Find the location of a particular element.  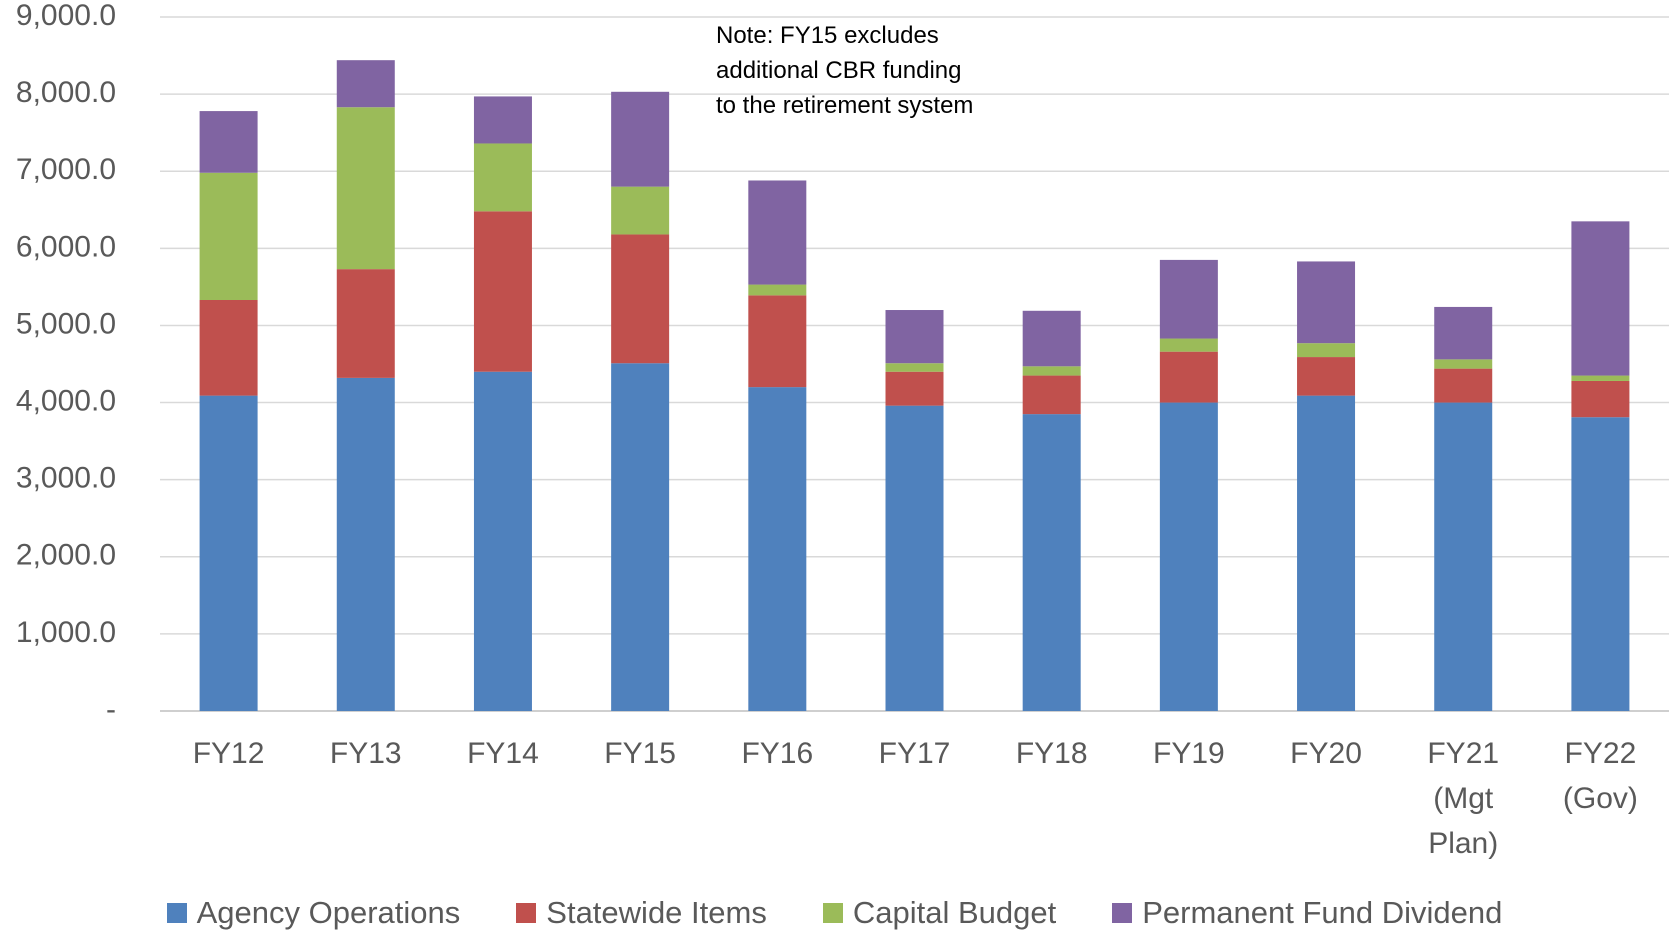

x-tick-label: FY17 is located at coordinates (914, 753).